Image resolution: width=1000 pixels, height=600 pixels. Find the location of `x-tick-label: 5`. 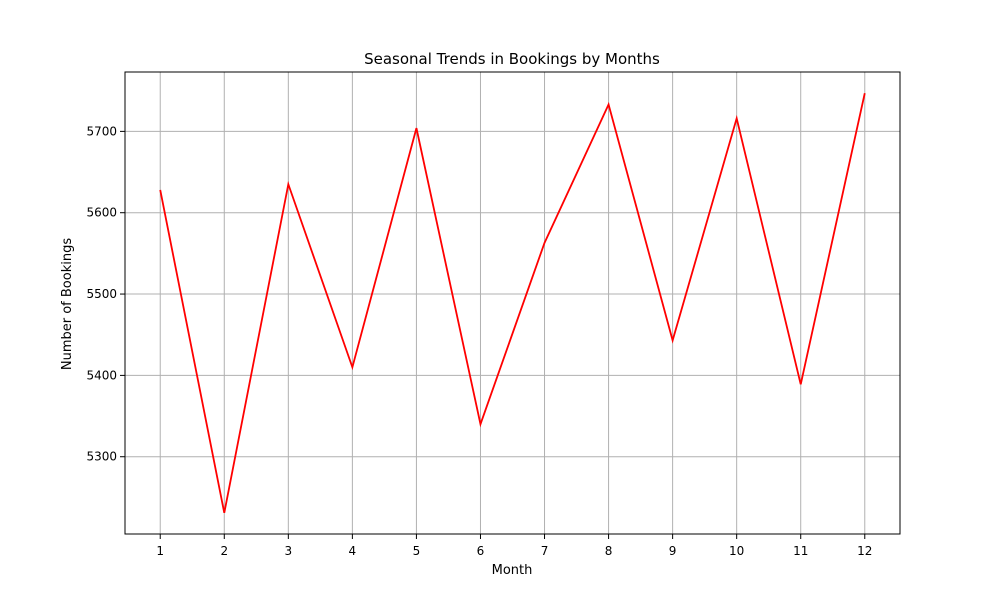

x-tick-label: 5 is located at coordinates (417, 551).